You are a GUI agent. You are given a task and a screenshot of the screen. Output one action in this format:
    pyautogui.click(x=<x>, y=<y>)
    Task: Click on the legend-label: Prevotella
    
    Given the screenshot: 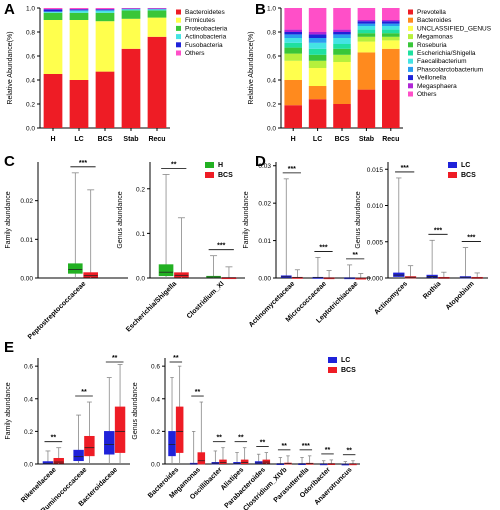 What is the action you would take?
    pyautogui.click(x=431, y=12)
    